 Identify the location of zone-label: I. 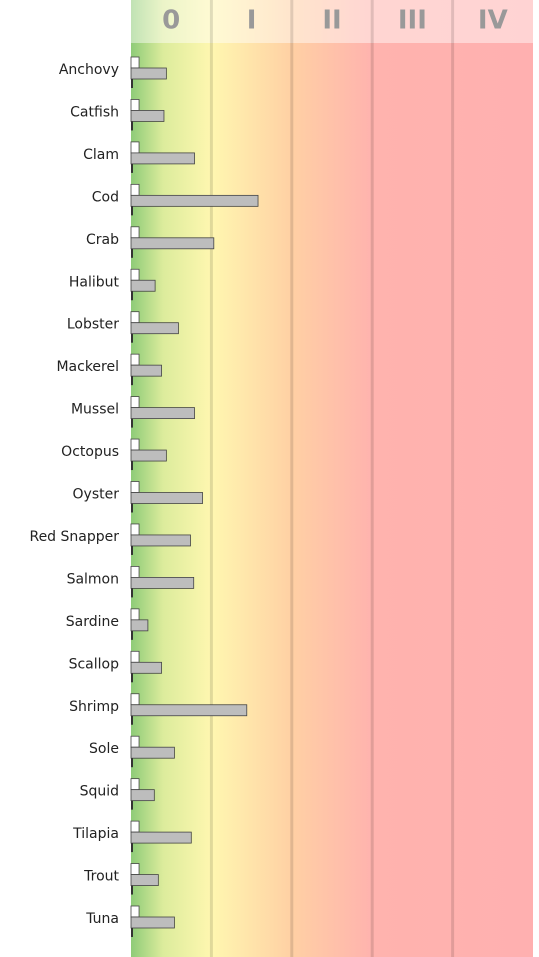
(252, 21).